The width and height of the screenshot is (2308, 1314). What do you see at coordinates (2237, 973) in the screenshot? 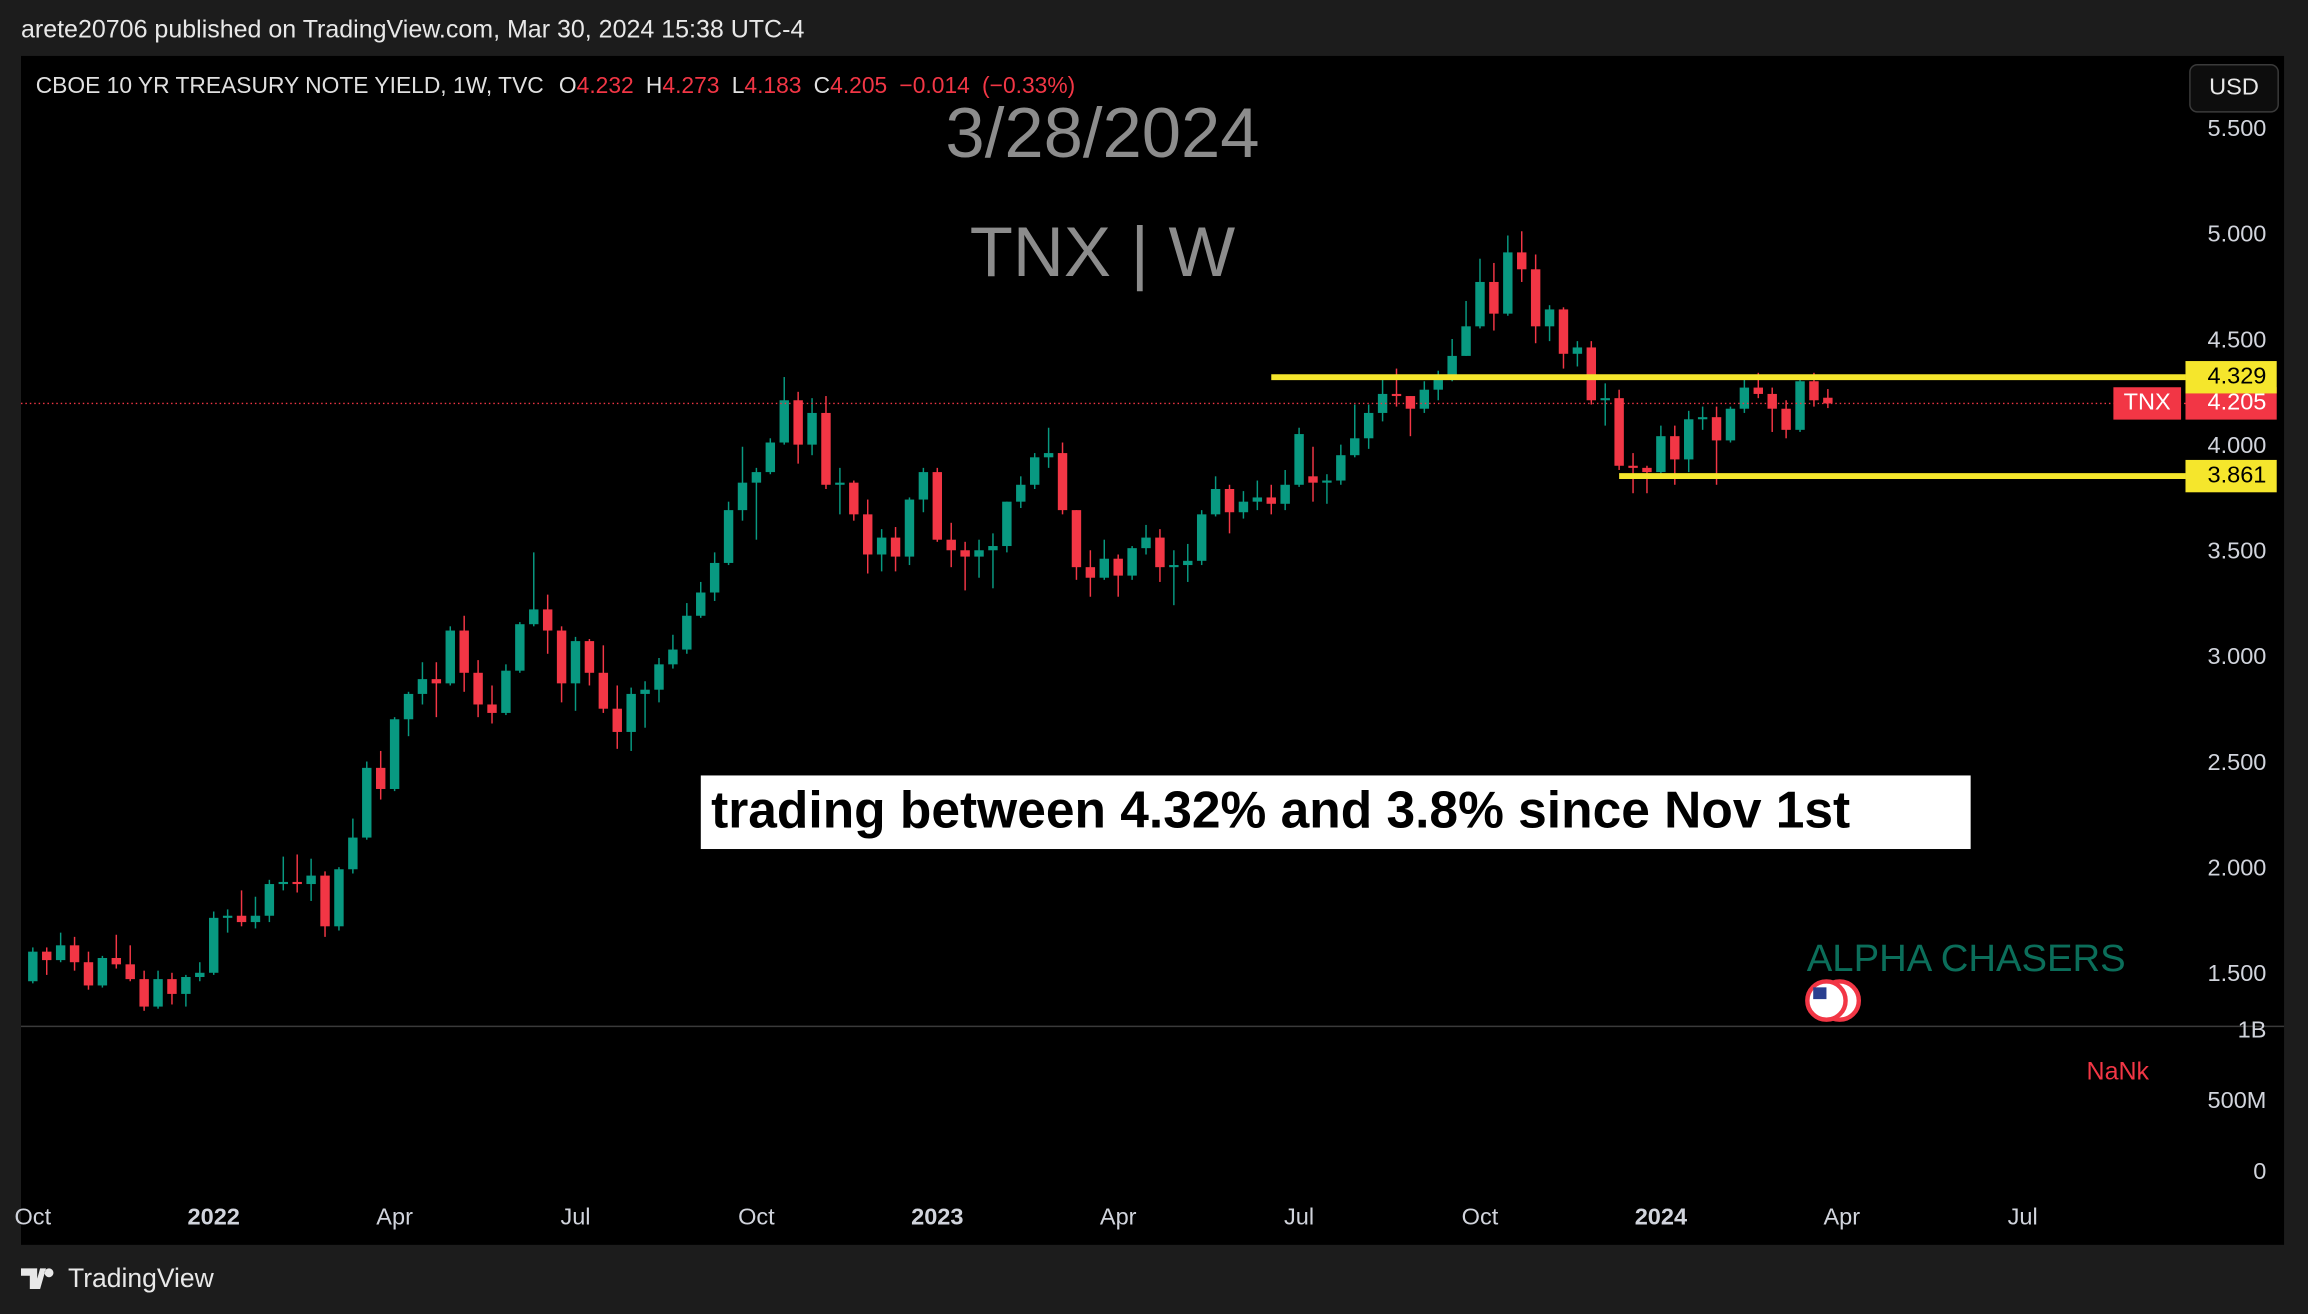
I see `y-tick-label: 1.500` at bounding box center [2237, 973].